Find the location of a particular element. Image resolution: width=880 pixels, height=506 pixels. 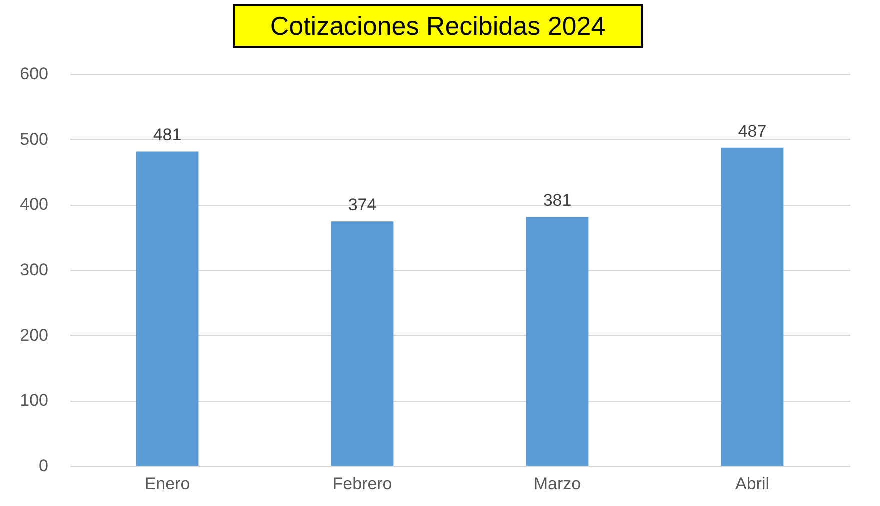

x-tick-label: Abril is located at coordinates (752, 484).